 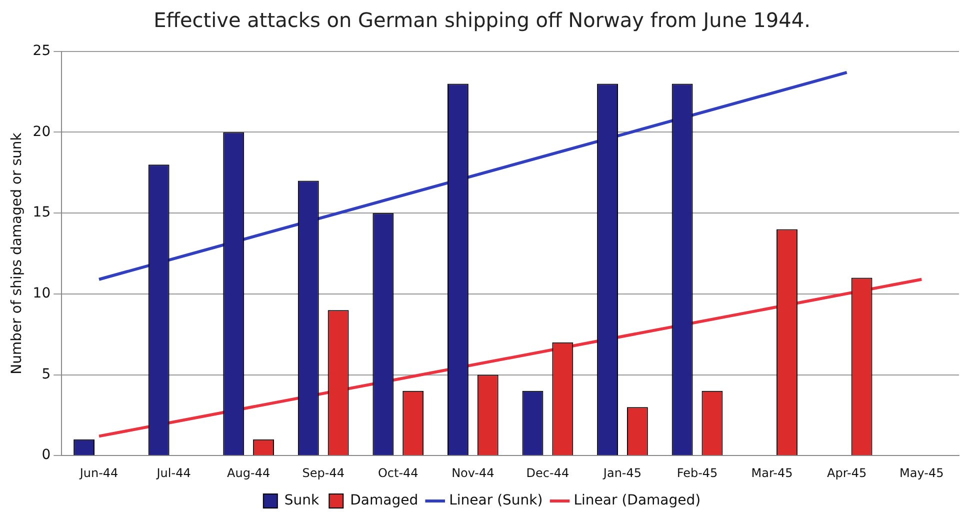 What do you see at coordinates (173, 473) in the screenshot?
I see `x-tick-label: Jul-44` at bounding box center [173, 473].